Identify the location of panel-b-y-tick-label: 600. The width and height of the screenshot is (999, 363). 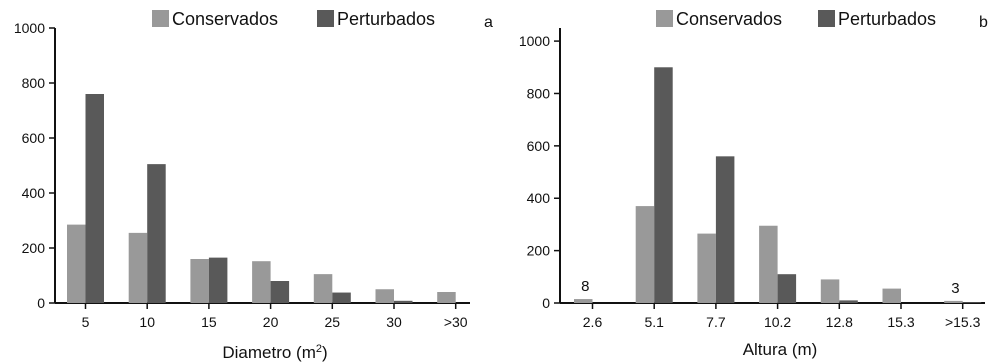
(539, 146).